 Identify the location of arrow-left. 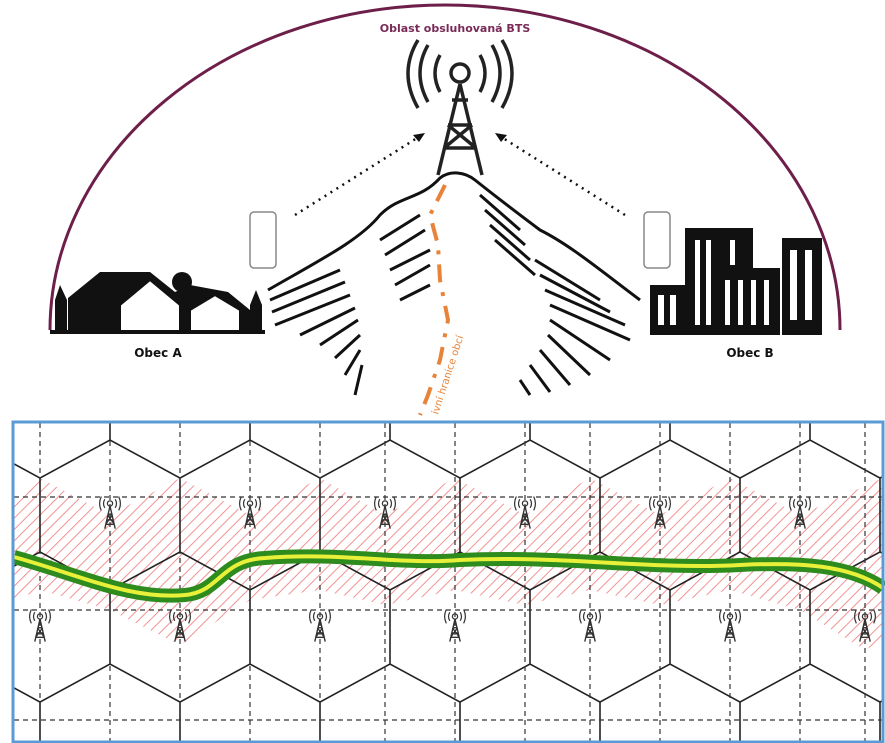
(360, 174).